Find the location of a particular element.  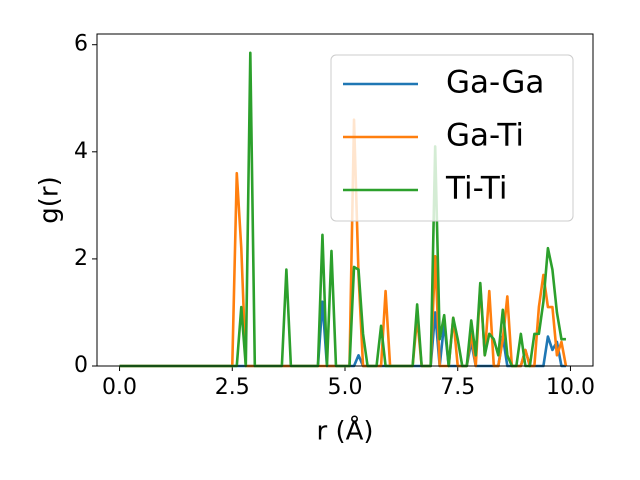

legend-label: Ga-Ga is located at coordinates (495, 83).